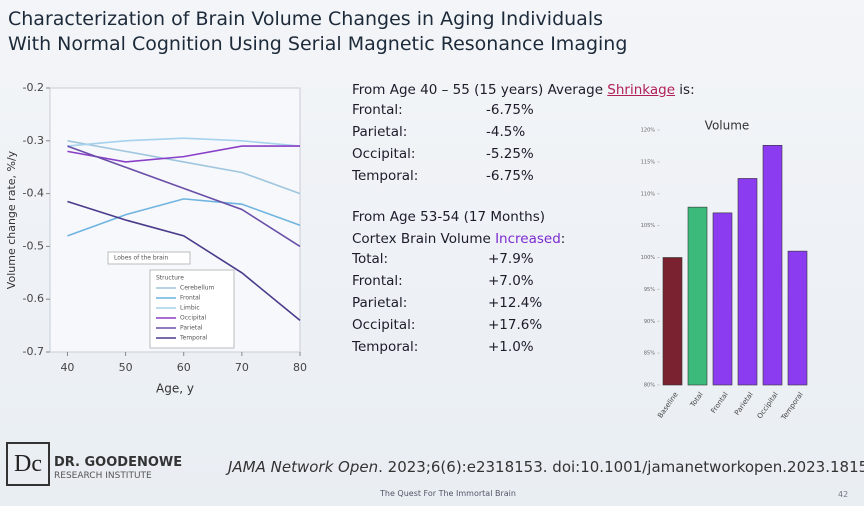 The image size is (864, 506). Describe the element at coordinates (11, 219) in the screenshot. I see `y-axis-label: Volume change rate, %/y` at that location.